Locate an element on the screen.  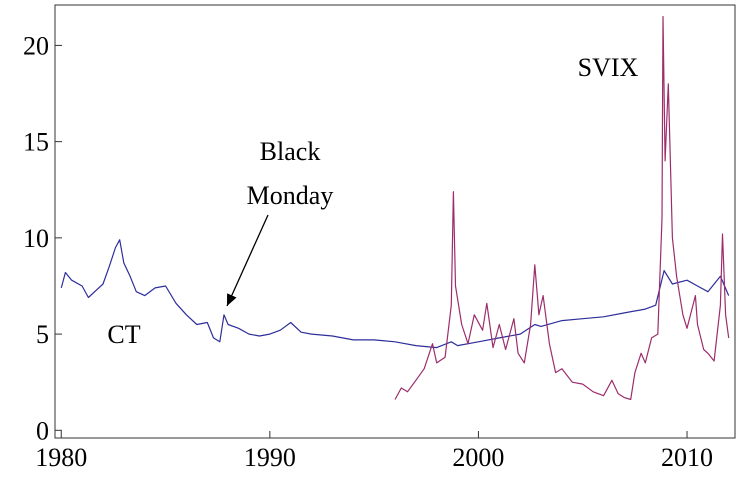
x-tick-label: 1980 is located at coordinates (61, 457).